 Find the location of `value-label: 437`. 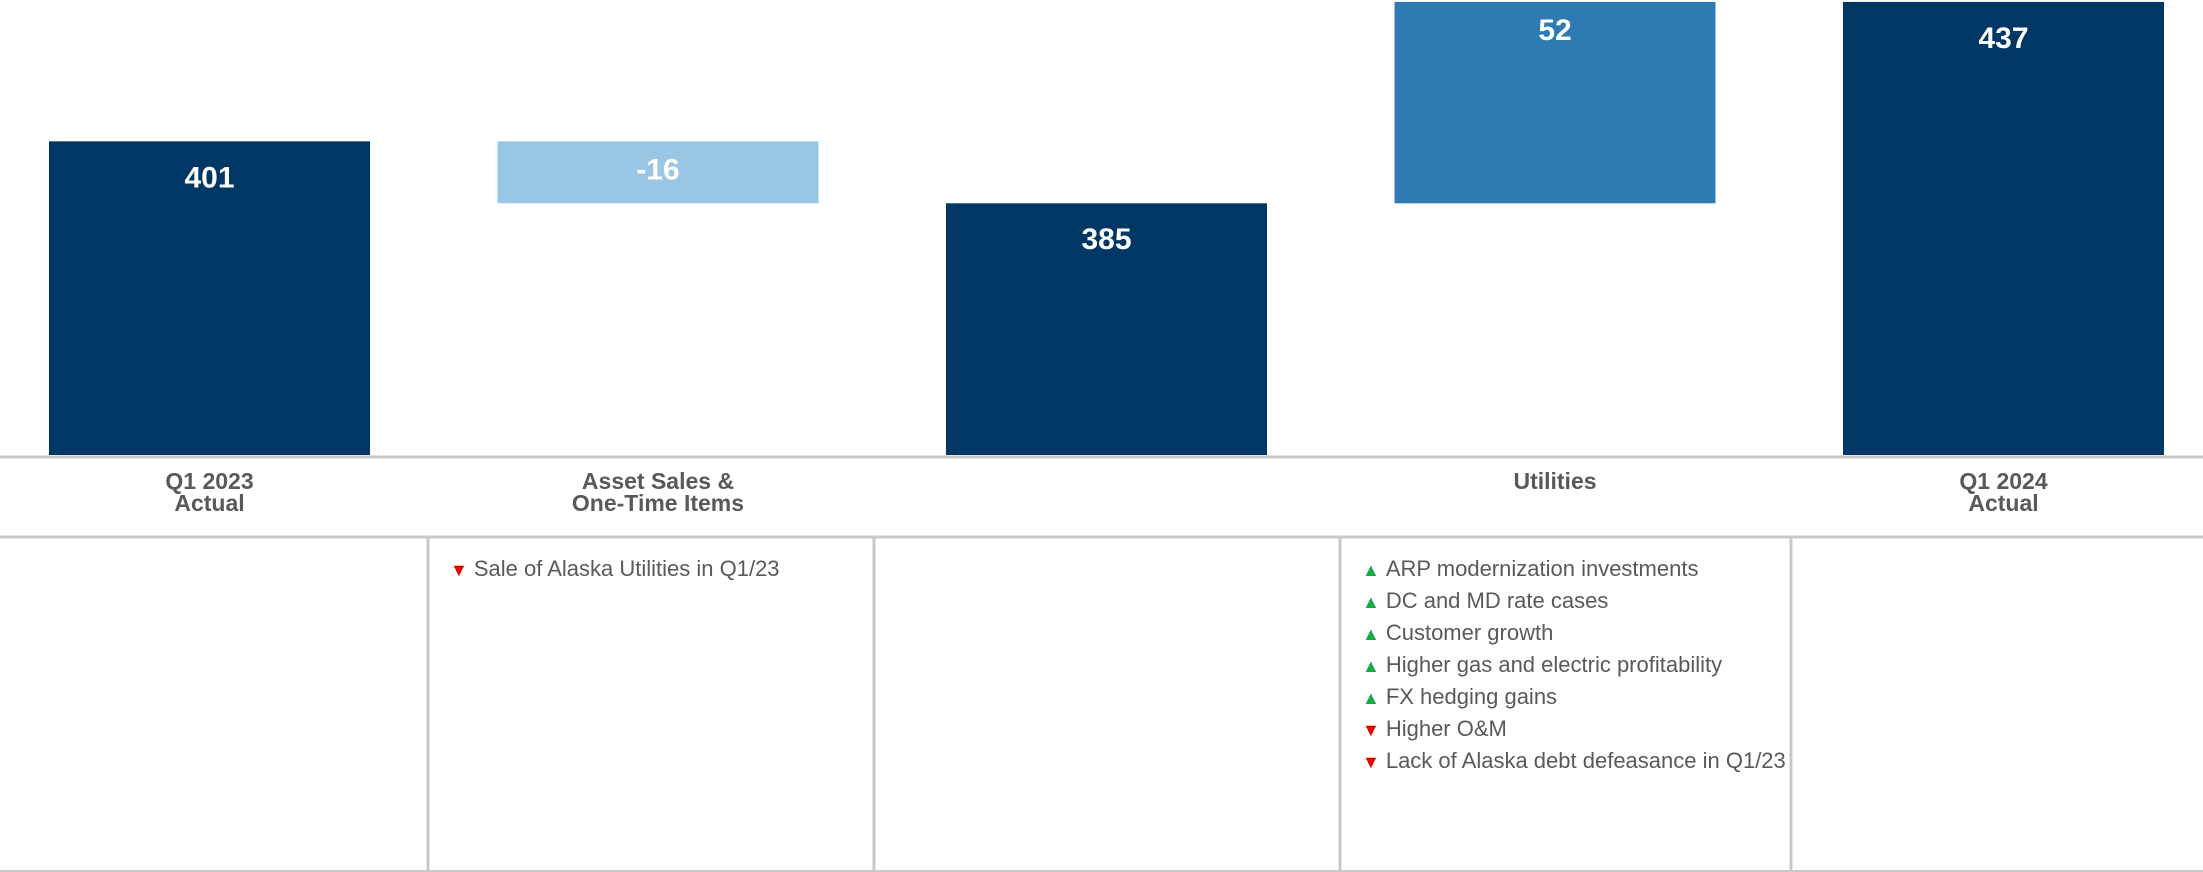

value-label: 437 is located at coordinates (2003, 38).